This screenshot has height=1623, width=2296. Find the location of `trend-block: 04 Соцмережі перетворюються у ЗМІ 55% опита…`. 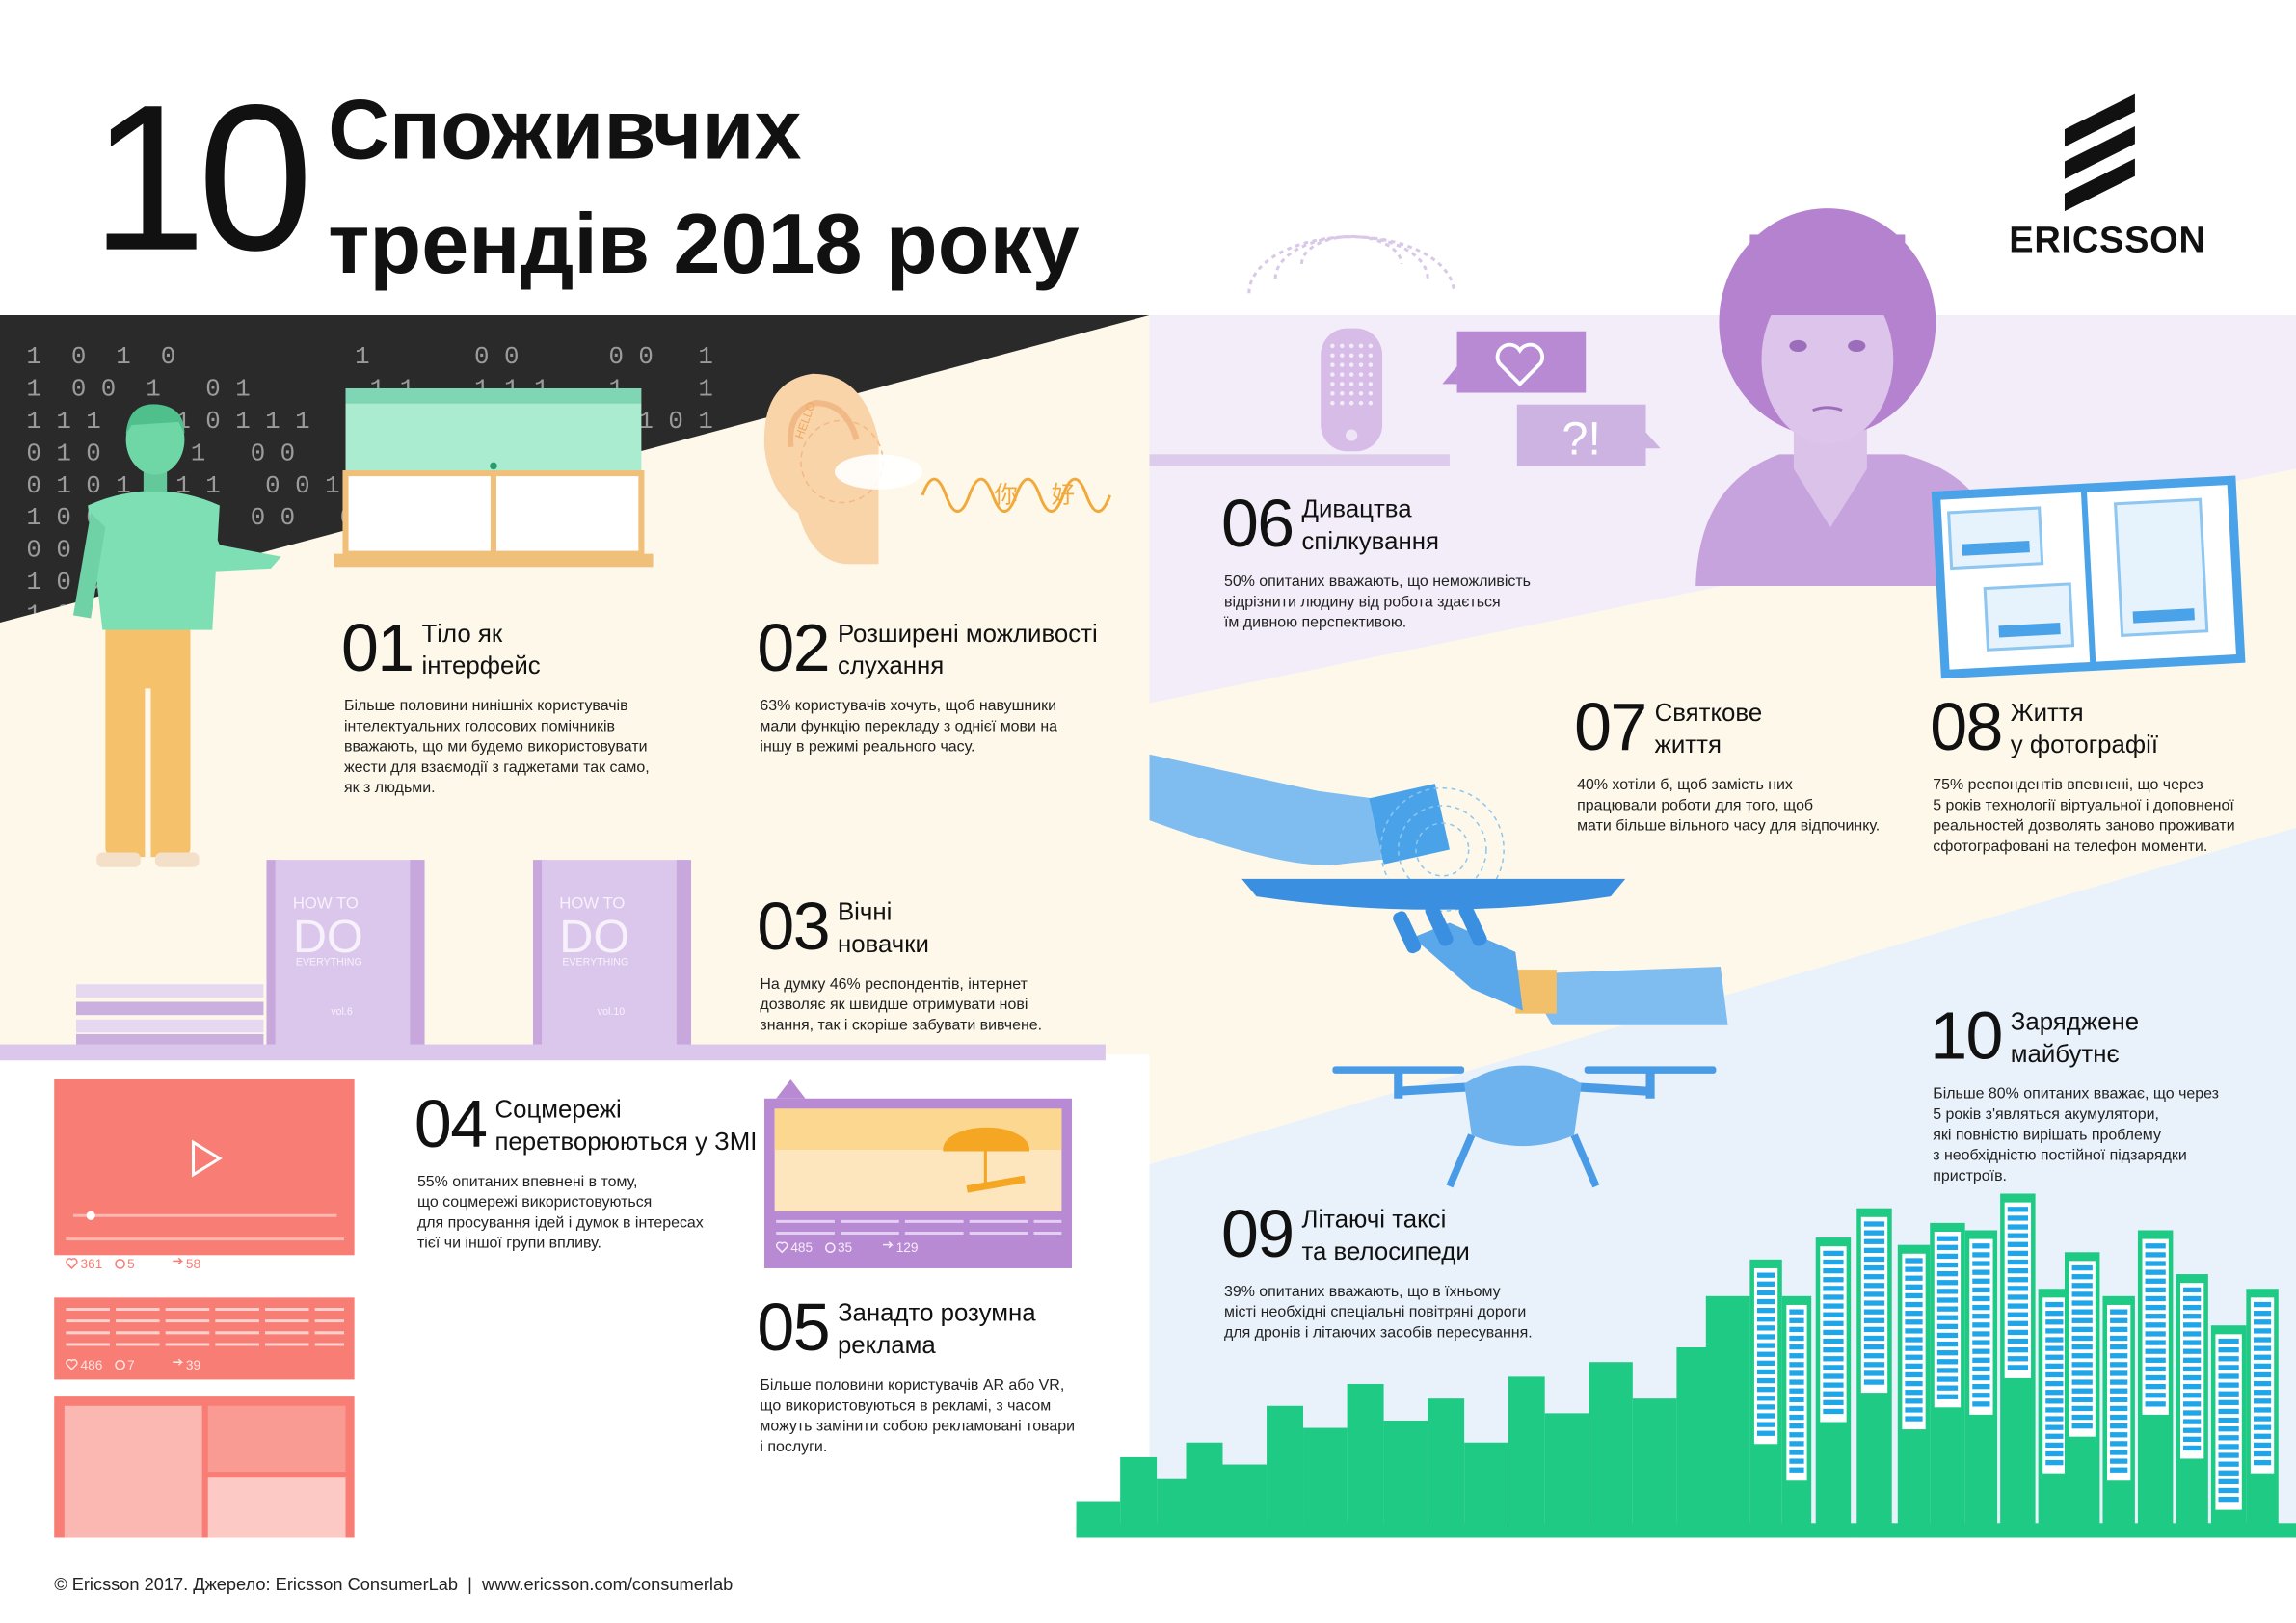

trend-block: 04 Соцмережі перетворюються у ЗМІ 55% опита… is located at coordinates (586, 1169).